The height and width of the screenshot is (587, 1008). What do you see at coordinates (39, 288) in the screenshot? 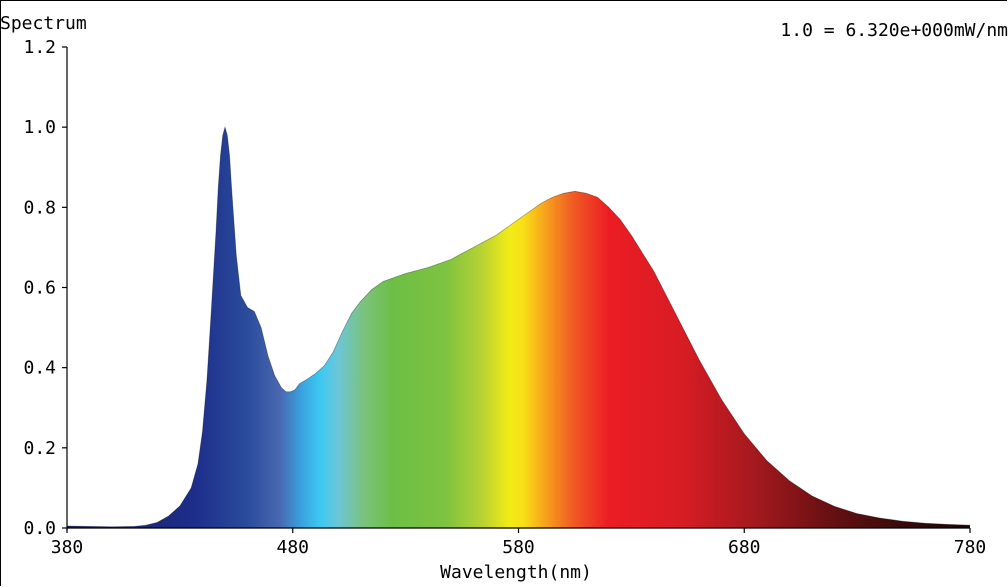
I see `y-tick-label: 0.6` at bounding box center [39, 288].